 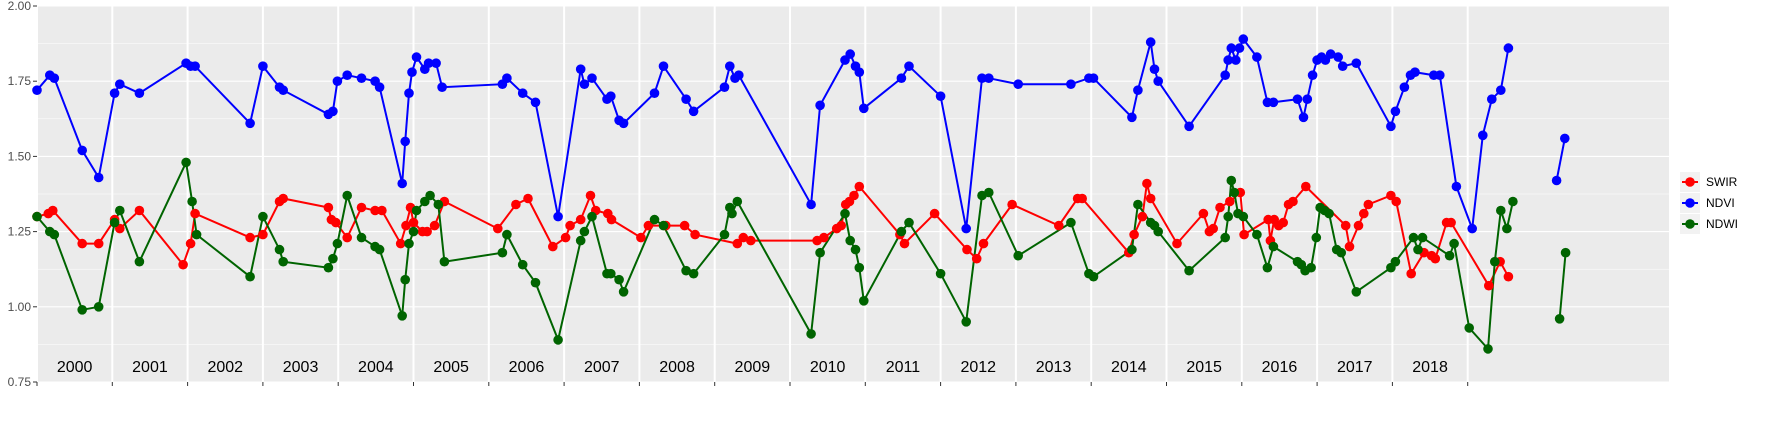 I want to click on series-line-ndvi, so click(x=1560, y=159).